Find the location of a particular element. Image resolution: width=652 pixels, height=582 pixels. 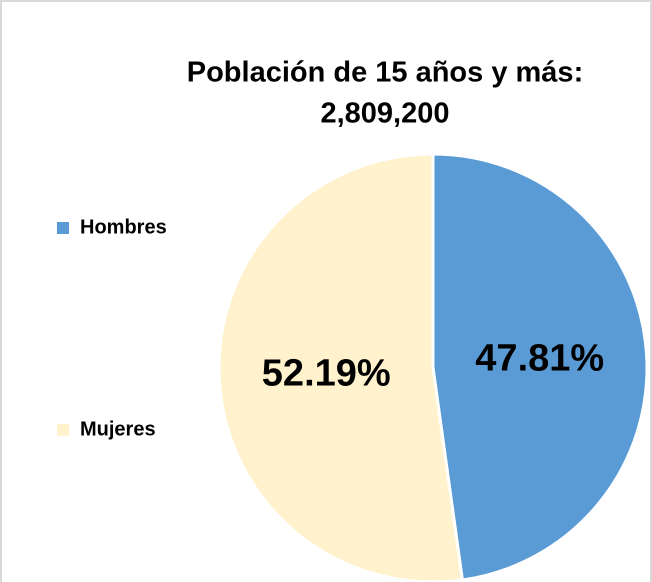

chart-title: Población de 15 años y más: is located at coordinates (385, 73).